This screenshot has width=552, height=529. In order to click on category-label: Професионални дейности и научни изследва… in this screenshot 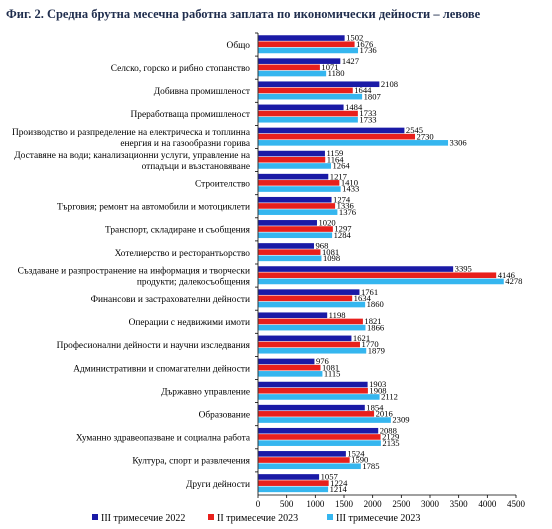, I will do `click(154, 345)`.